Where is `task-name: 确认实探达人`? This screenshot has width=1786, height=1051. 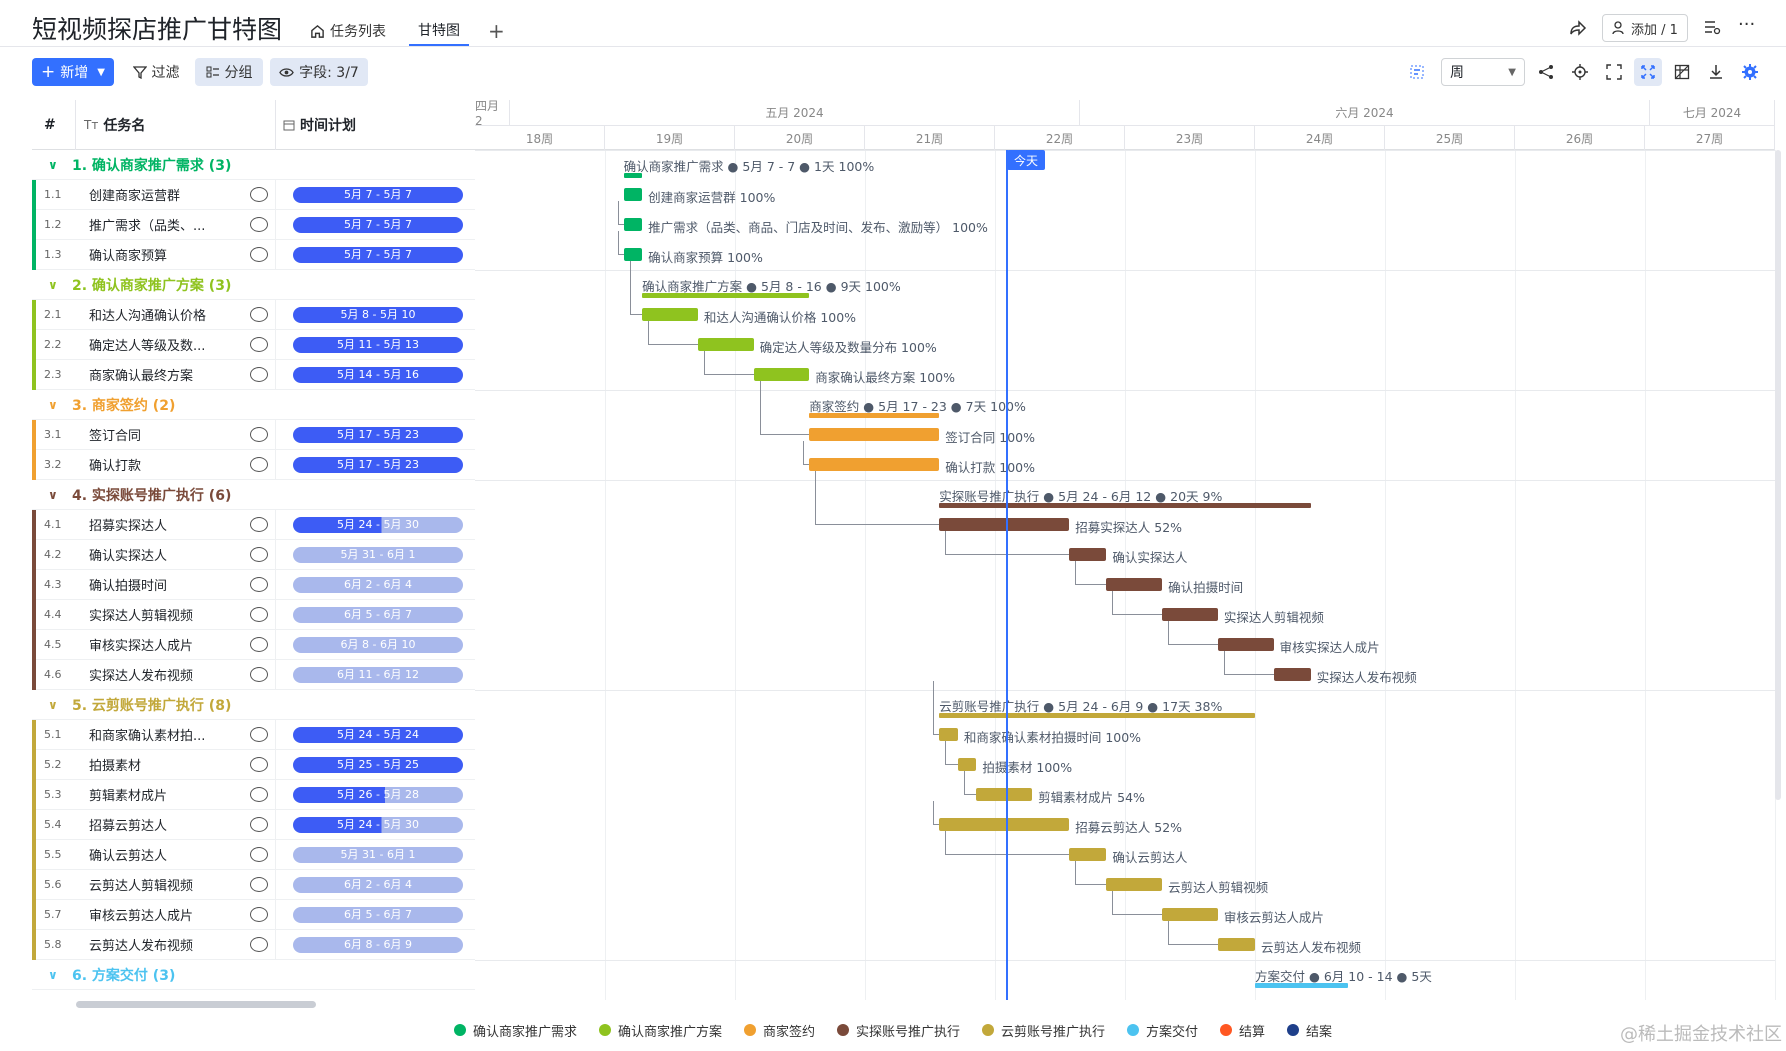 task-name: 确认实探达人 is located at coordinates (128, 556).